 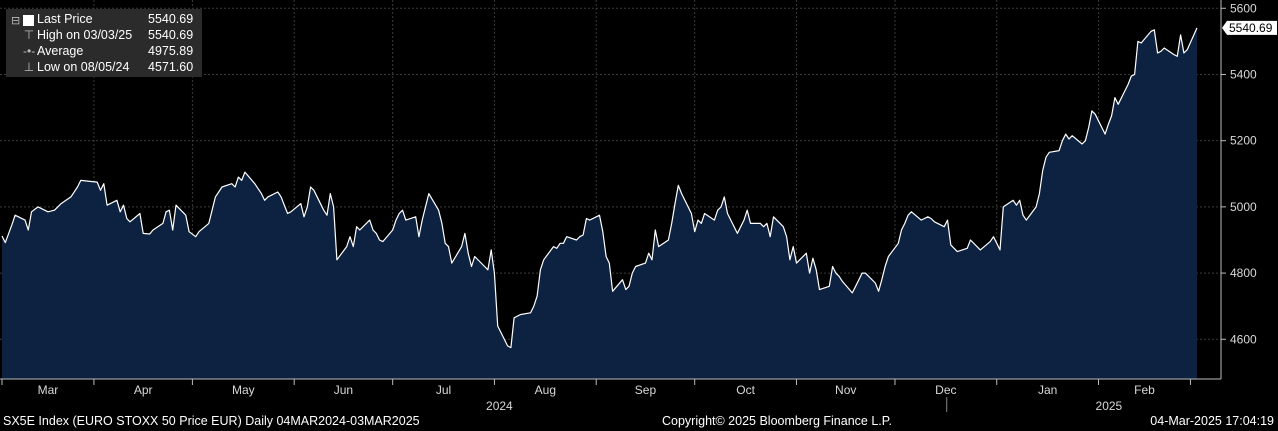 I want to click on x-tick-label: Dec, so click(x=945, y=390).